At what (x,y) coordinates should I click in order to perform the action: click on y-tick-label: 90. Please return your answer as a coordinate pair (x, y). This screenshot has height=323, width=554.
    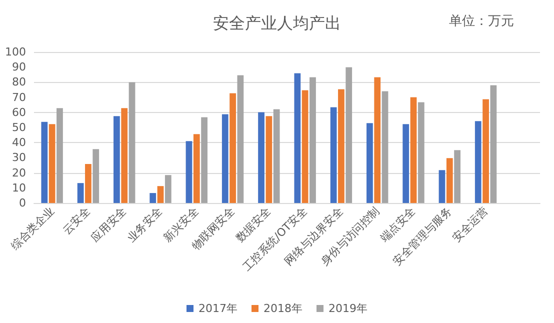
    Looking at the image, I should click on (19, 67).